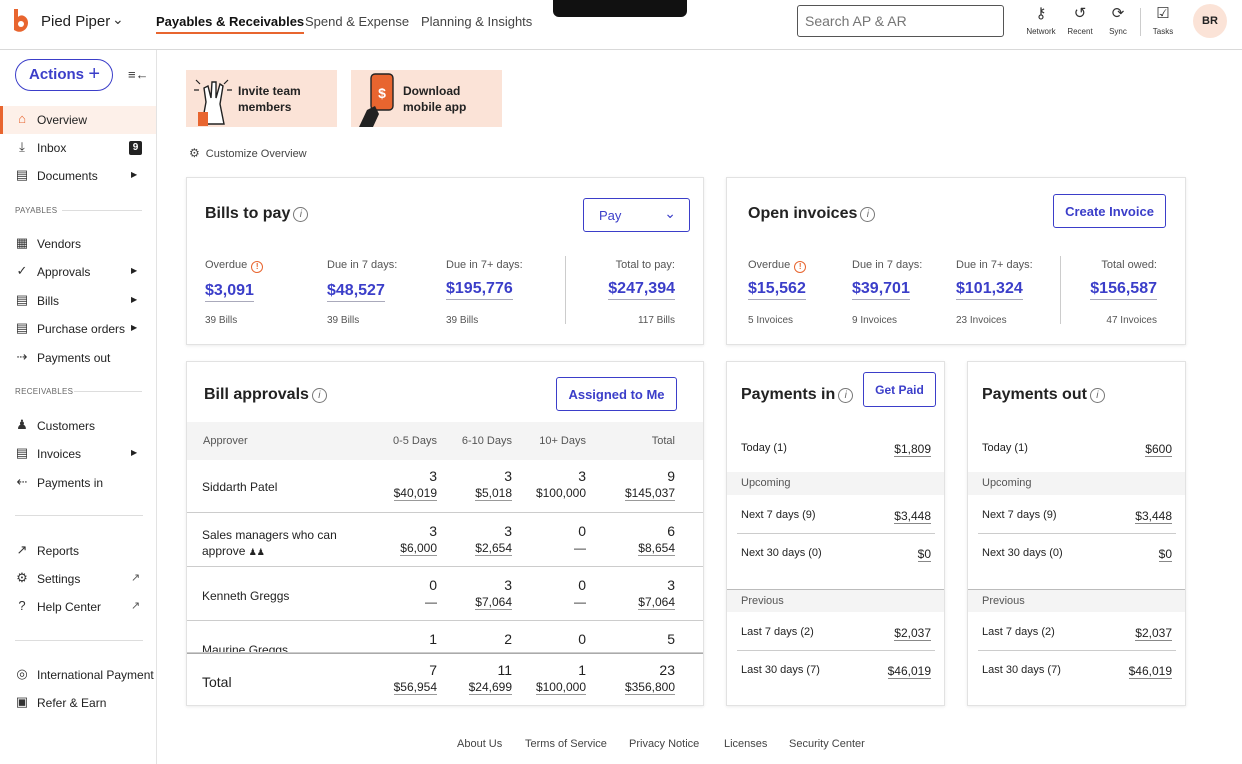 Image resolution: width=1242 pixels, height=764 pixels. I want to click on stat-value: $3,091, so click(229, 292).